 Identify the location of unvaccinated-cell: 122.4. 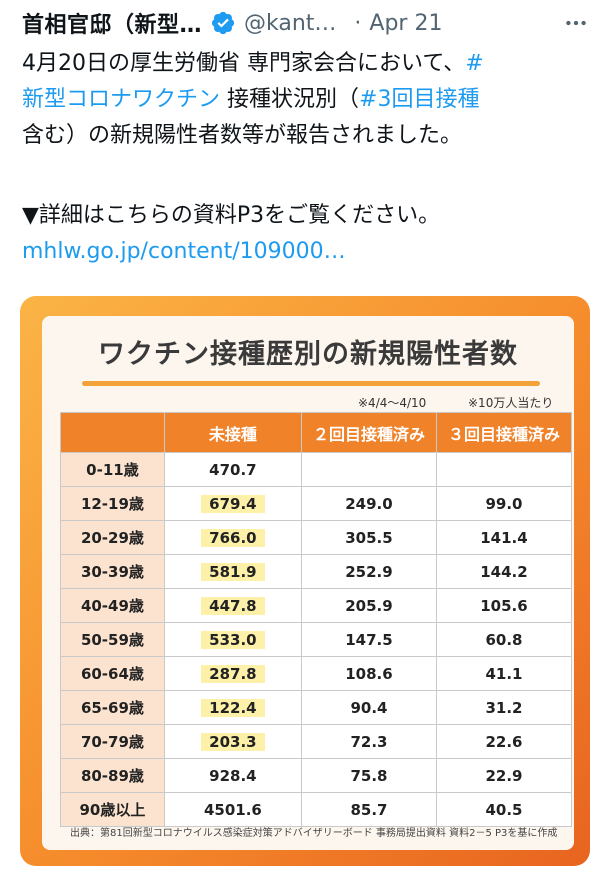
(232, 707).